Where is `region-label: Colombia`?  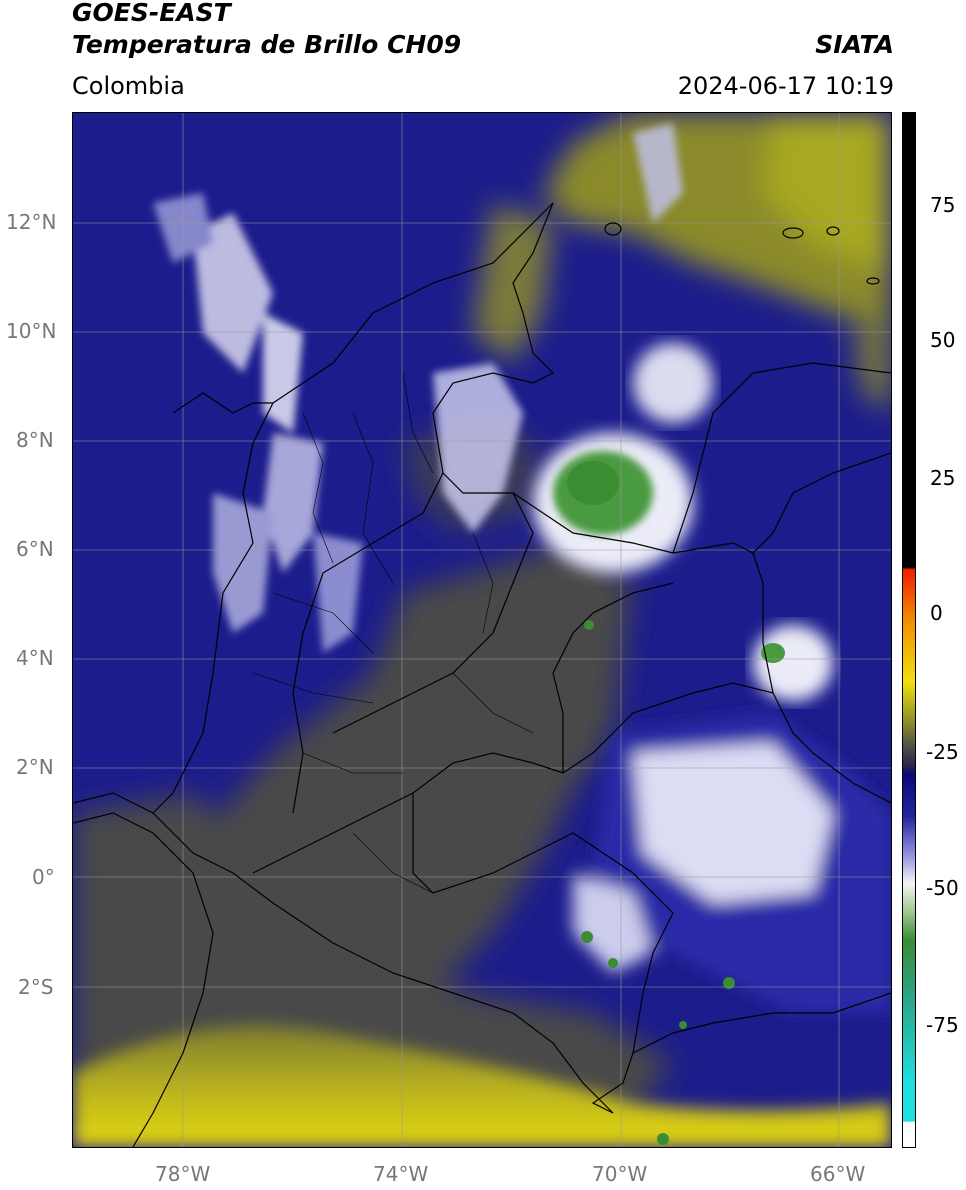
region-label: Colombia is located at coordinates (128, 86).